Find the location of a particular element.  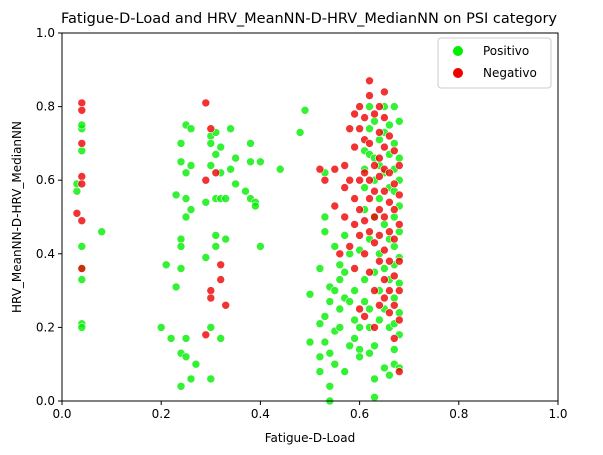

legend-label-positivo: Positivo is located at coordinates (506, 51).